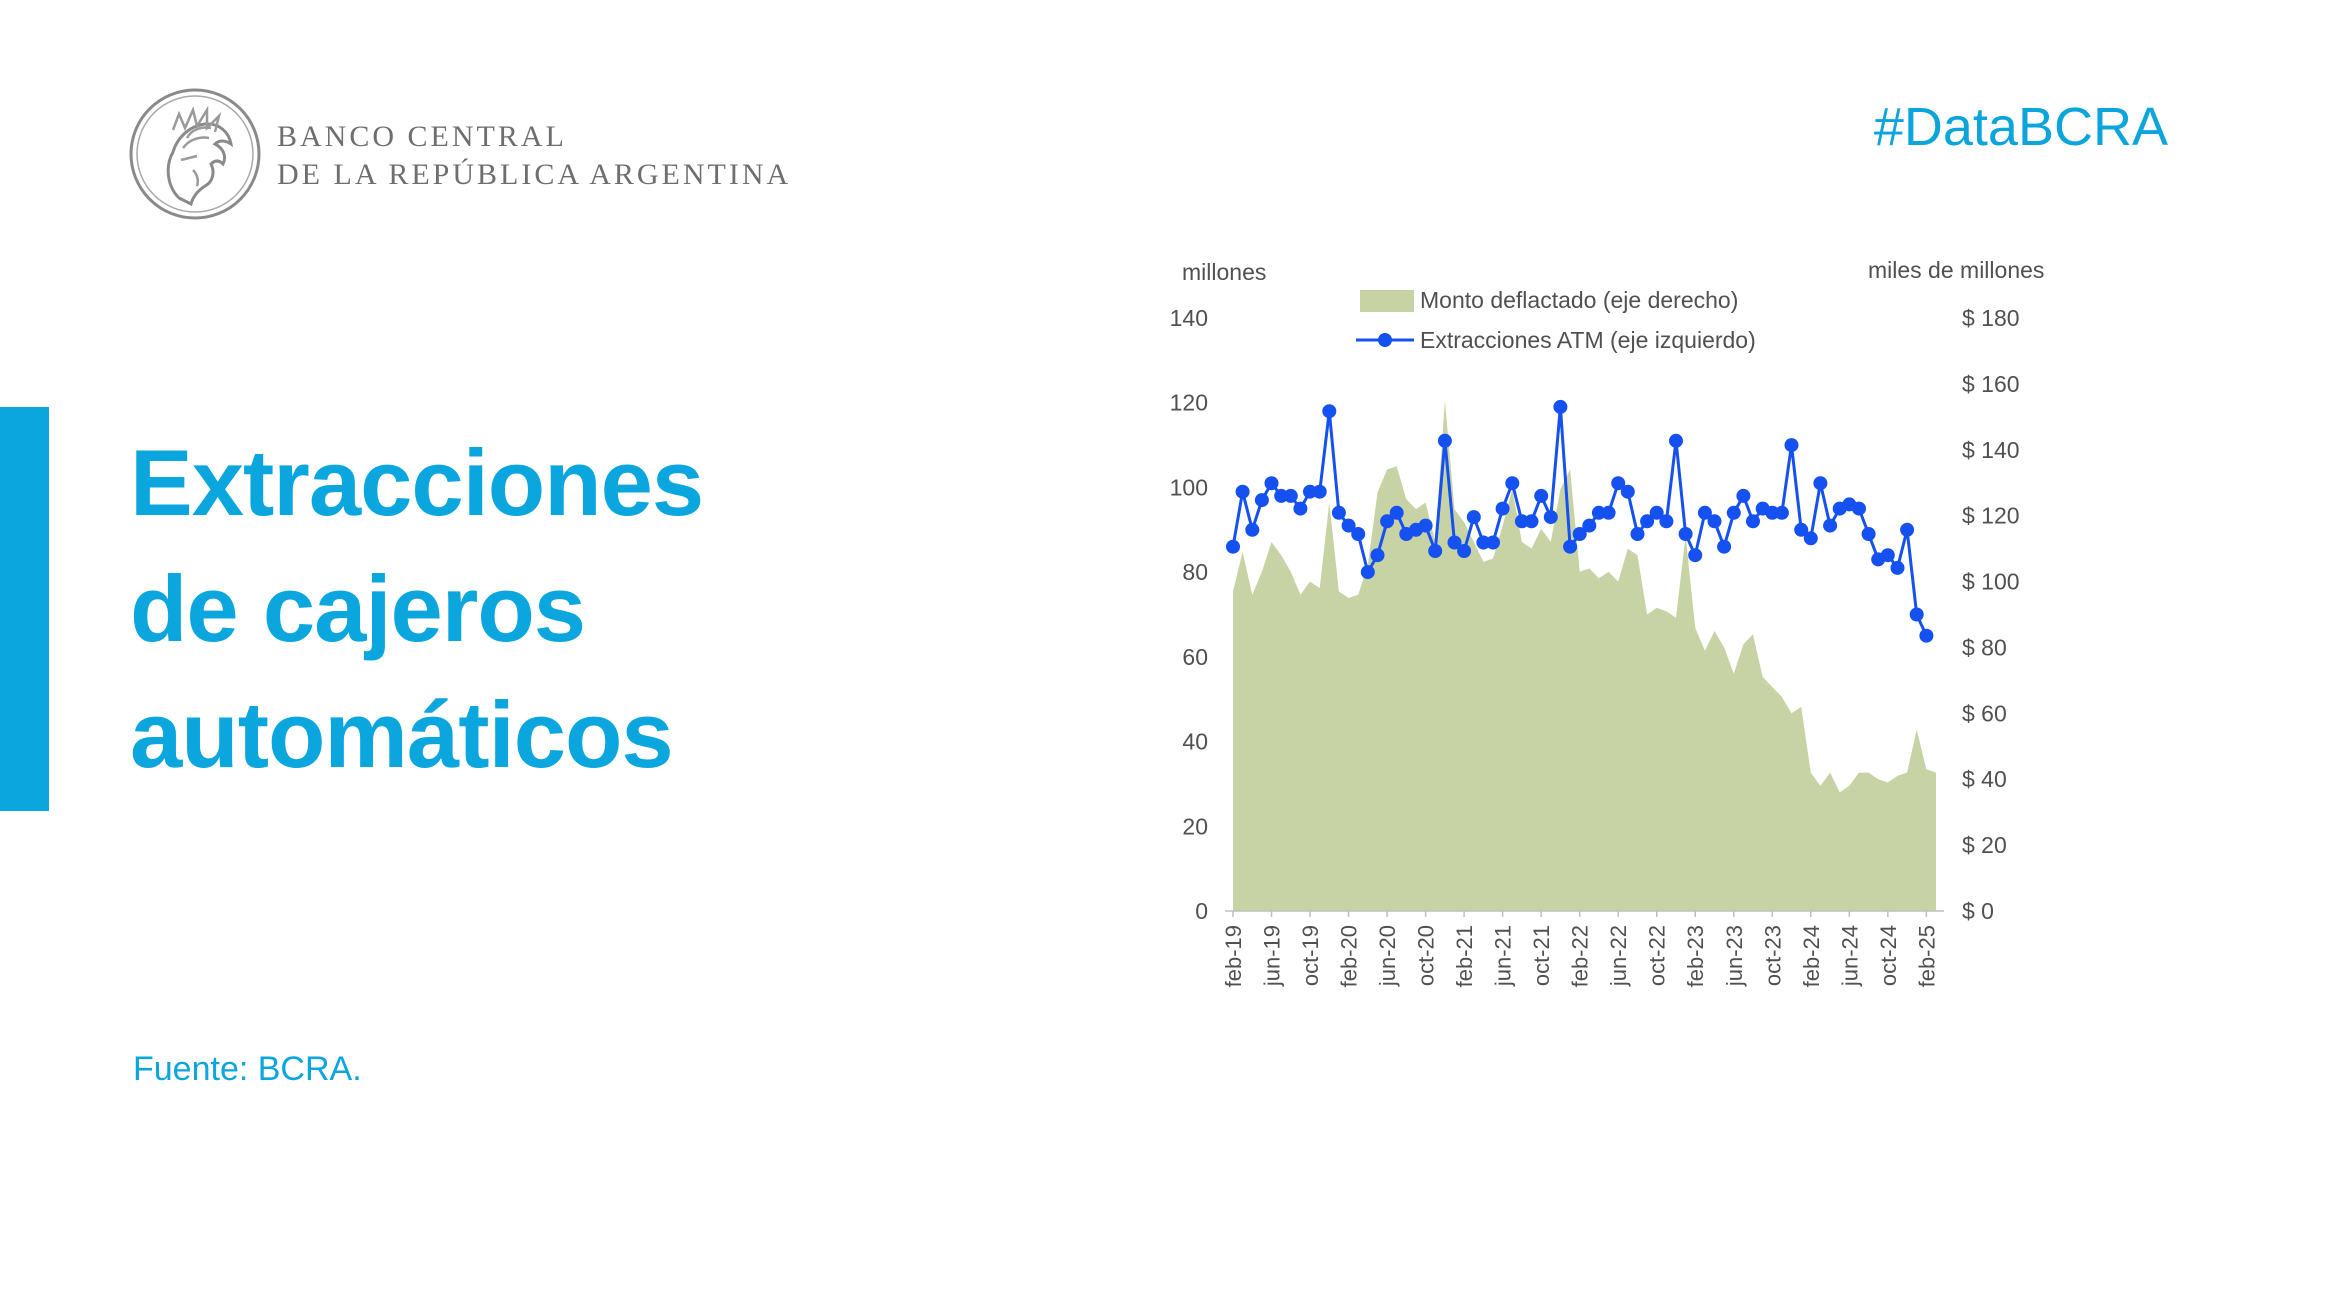 This screenshot has height=1308, width=2345. What do you see at coordinates (1464, 956) in the screenshot?
I see `x-tick-label: feb-21` at bounding box center [1464, 956].